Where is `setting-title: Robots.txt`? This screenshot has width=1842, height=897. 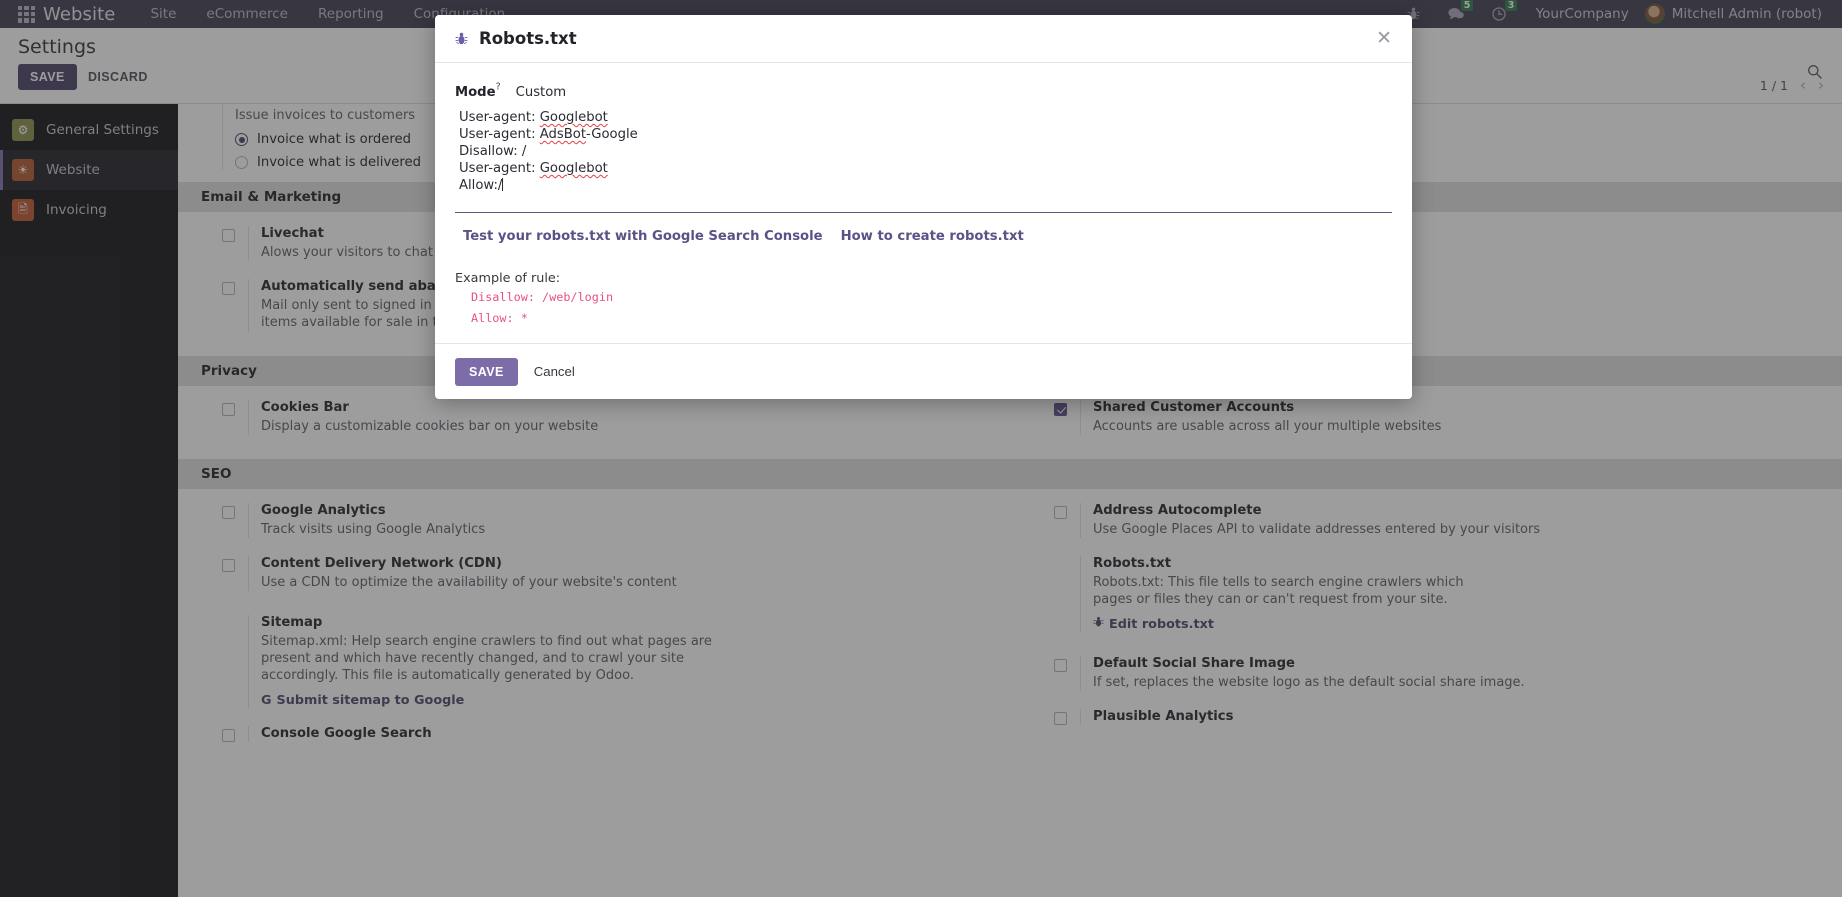 setting-title: Robots.txt is located at coordinates (1132, 563).